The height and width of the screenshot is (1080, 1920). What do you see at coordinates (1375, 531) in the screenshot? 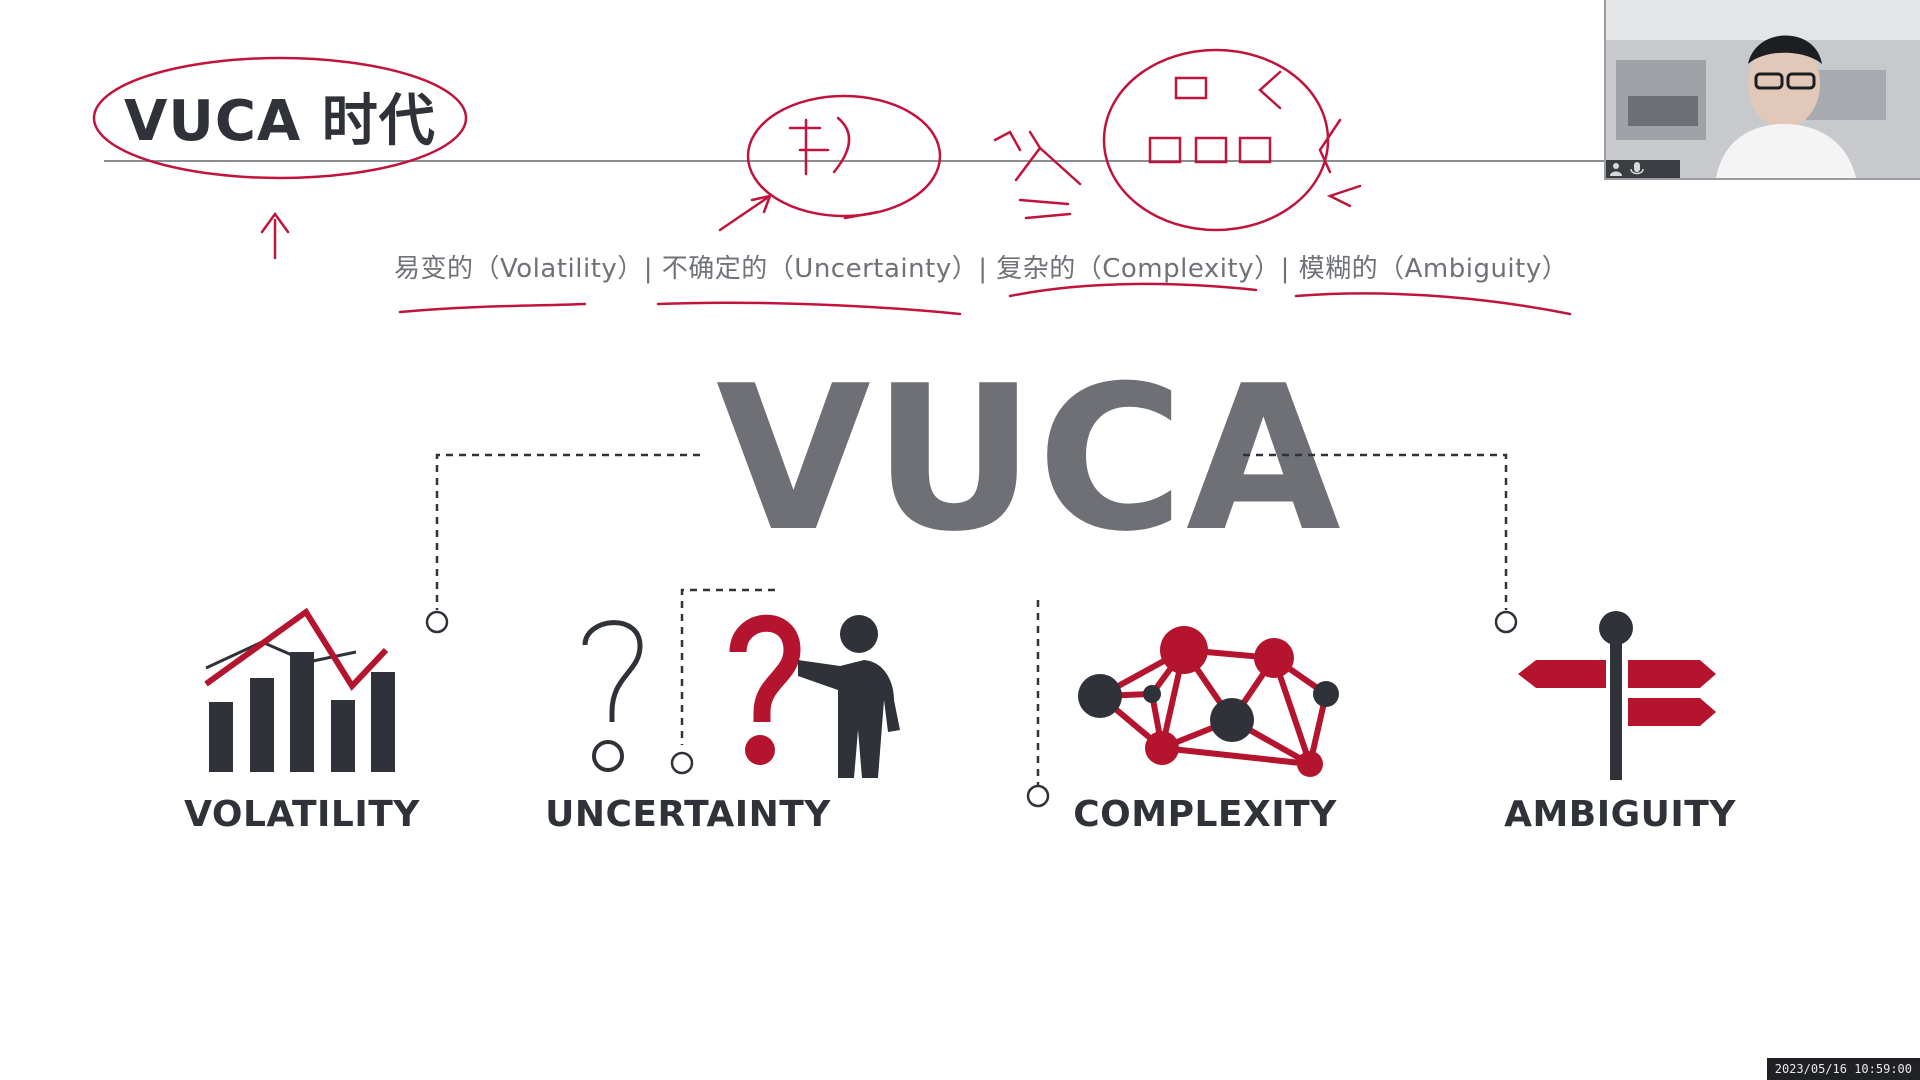
I see `connector-ambiguity` at bounding box center [1375, 531].